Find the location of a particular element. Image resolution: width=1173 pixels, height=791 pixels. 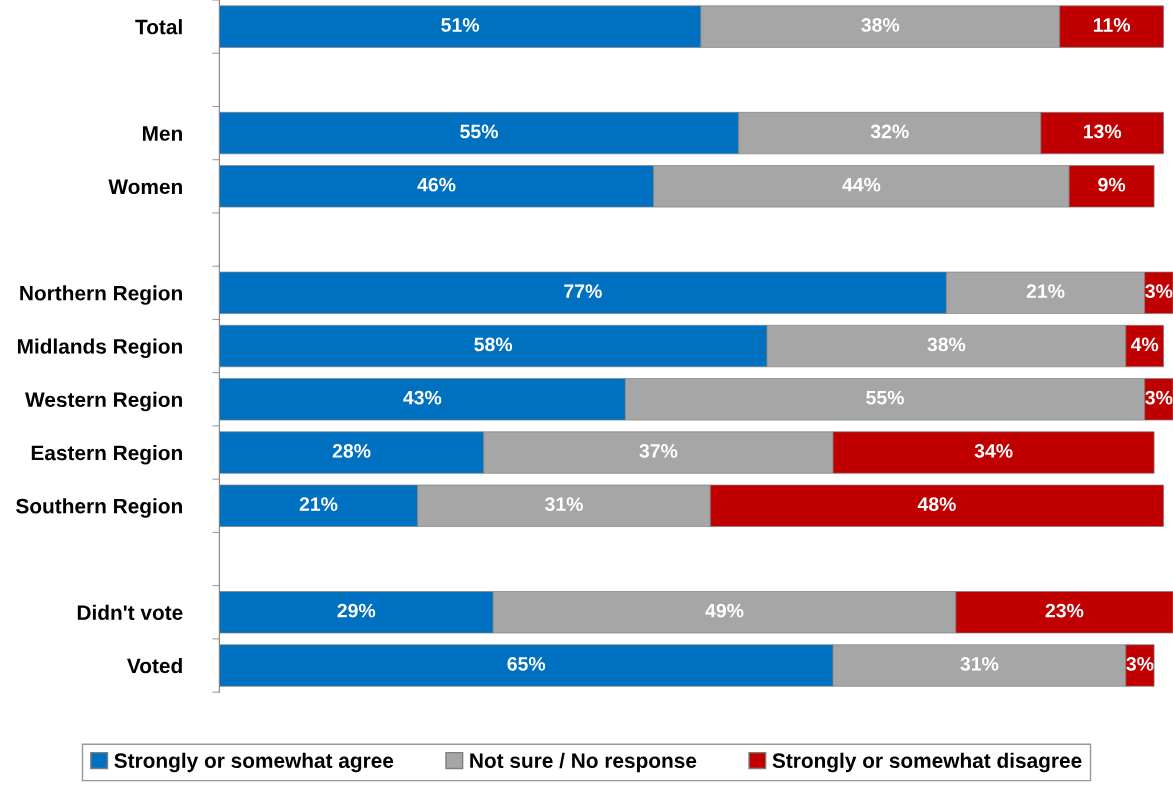

legend-label: Not sure / No response is located at coordinates (583, 762).